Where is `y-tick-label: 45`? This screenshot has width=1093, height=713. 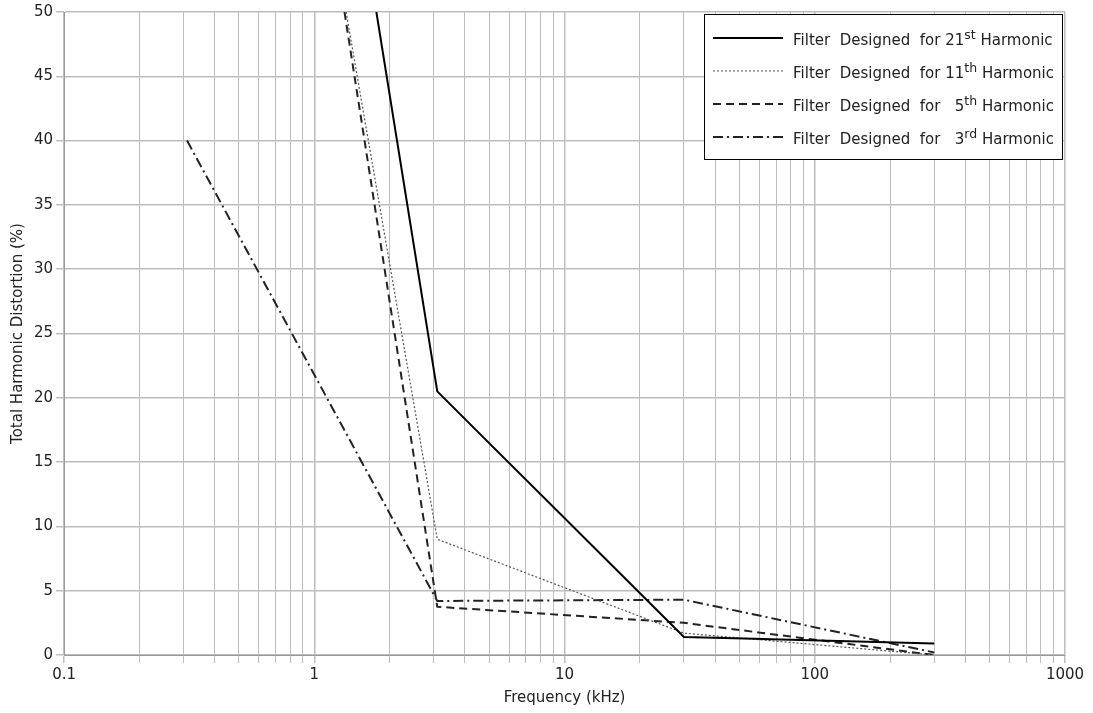 y-tick-label: 45 is located at coordinates (43, 75).